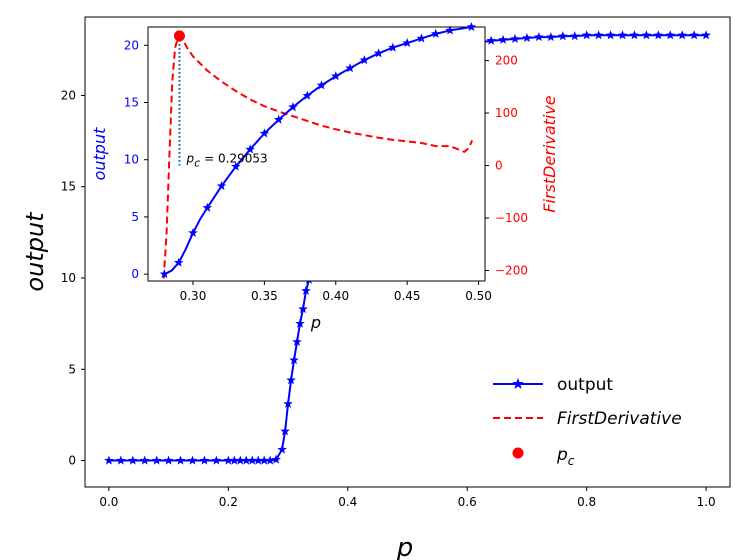 This screenshot has height=560, width=747. What do you see at coordinates (99, 154) in the screenshot?
I see `inset-left-y-axis-label: output` at bounding box center [99, 154].